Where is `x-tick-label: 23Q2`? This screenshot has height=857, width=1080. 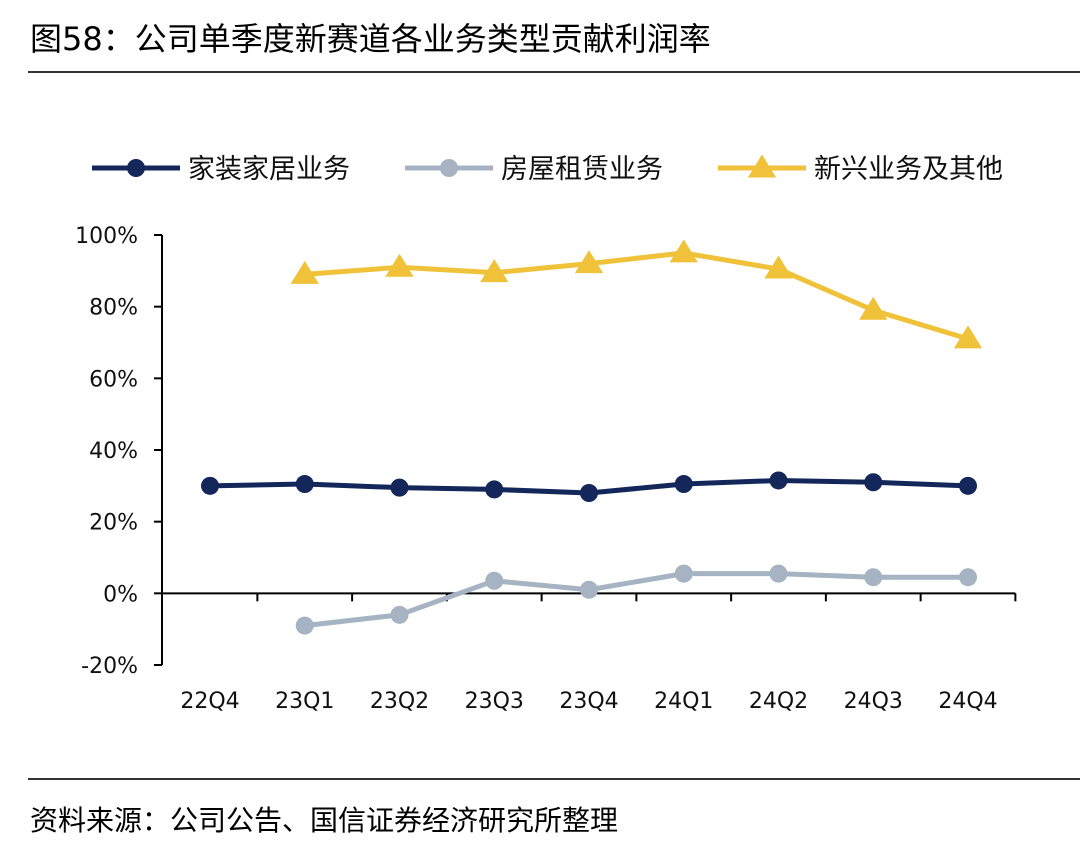
x-tick-label: 23Q2 is located at coordinates (399, 701).